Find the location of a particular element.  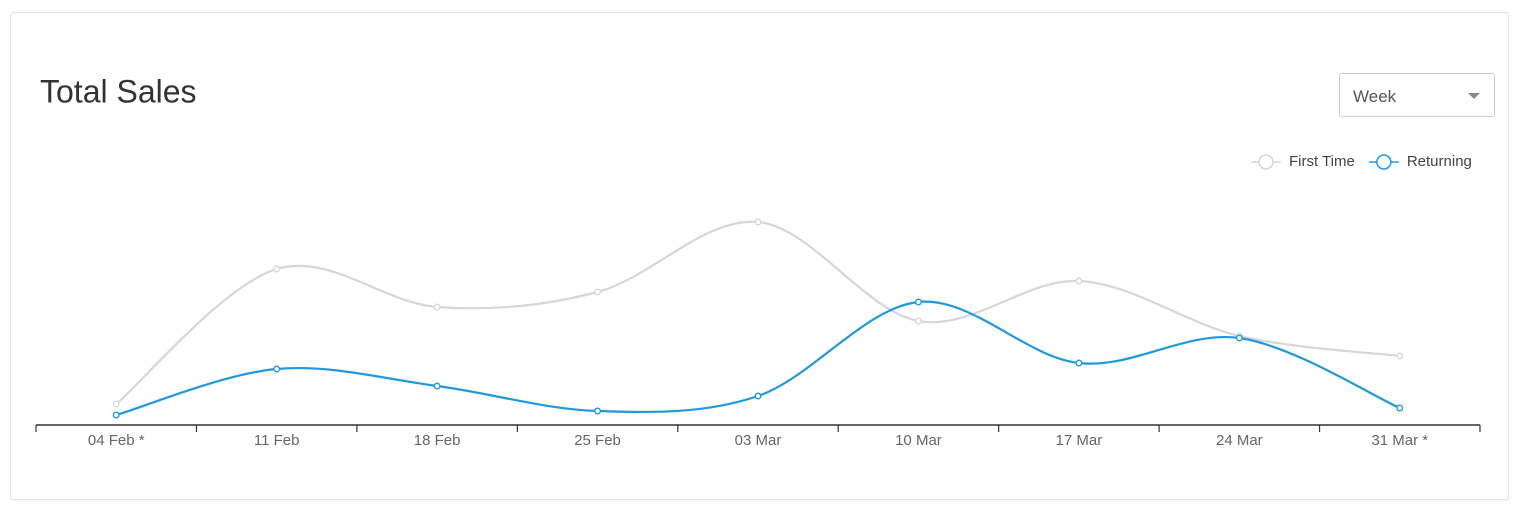

x-tick-label: 10 Mar is located at coordinates (918, 440).